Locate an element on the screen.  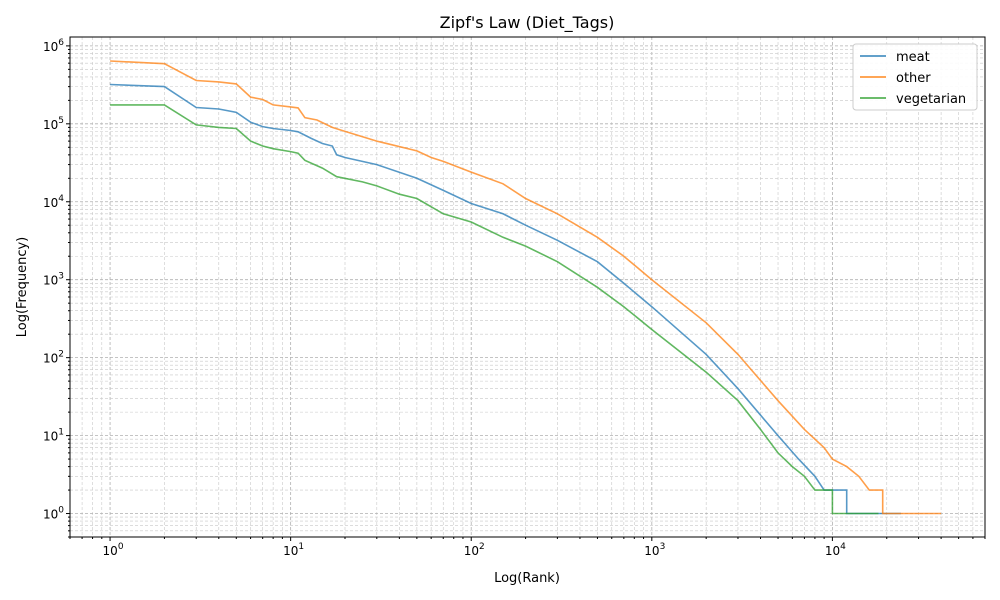
legend-label-vegetarian: vegetarian is located at coordinates (931, 99).